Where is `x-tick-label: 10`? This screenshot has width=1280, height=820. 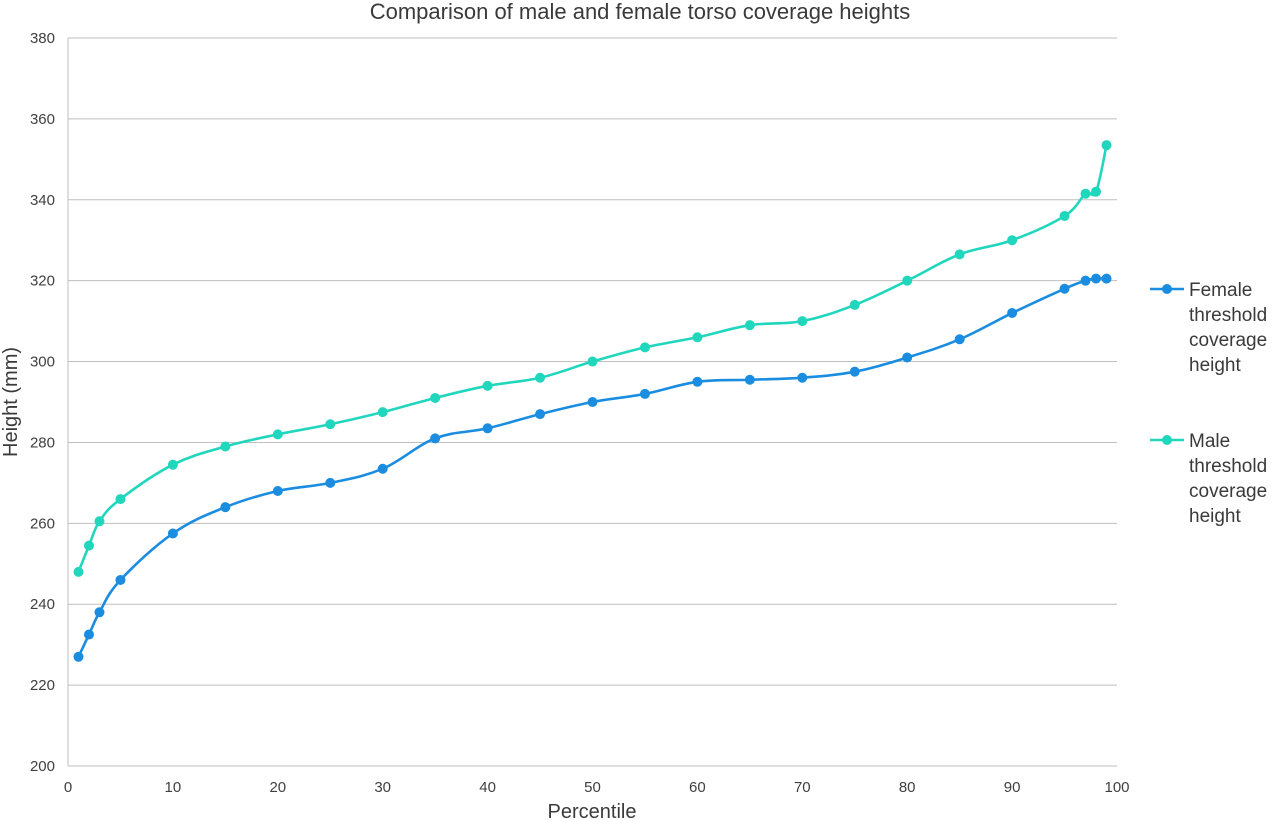
x-tick-label: 10 is located at coordinates (173, 787).